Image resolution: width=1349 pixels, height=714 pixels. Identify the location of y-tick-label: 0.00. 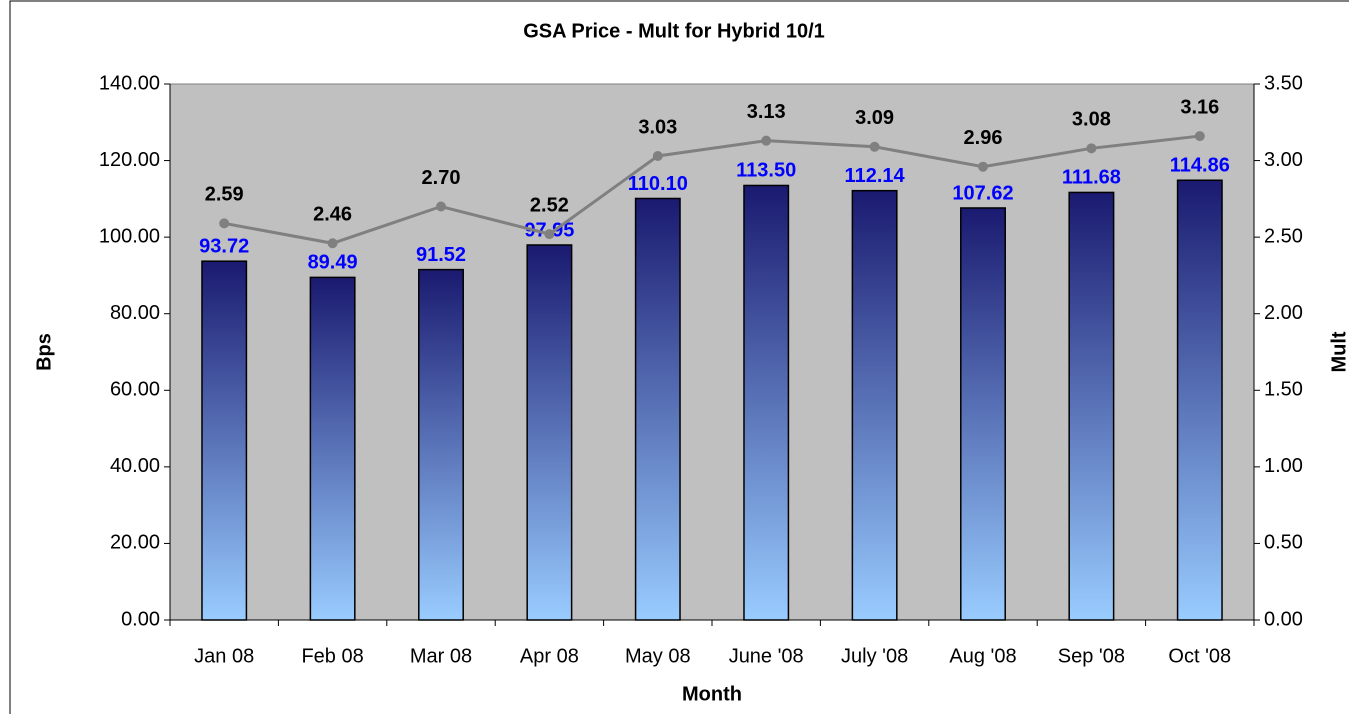
(140, 619).